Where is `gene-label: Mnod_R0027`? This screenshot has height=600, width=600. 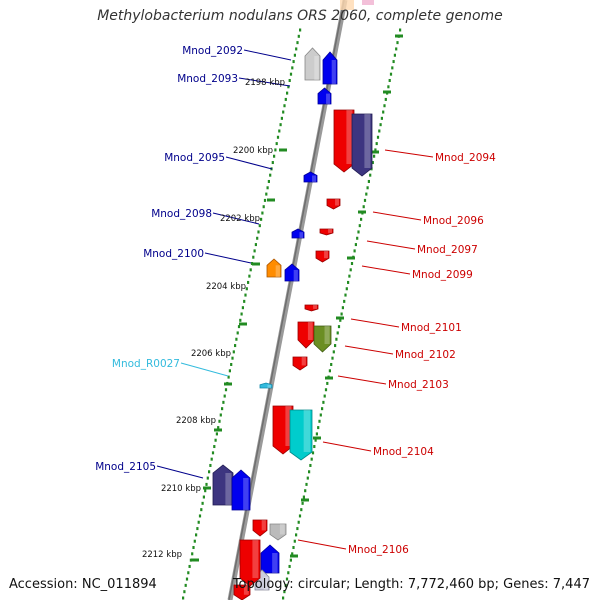
gene-label: Mnod_R0027 is located at coordinates (146, 364).